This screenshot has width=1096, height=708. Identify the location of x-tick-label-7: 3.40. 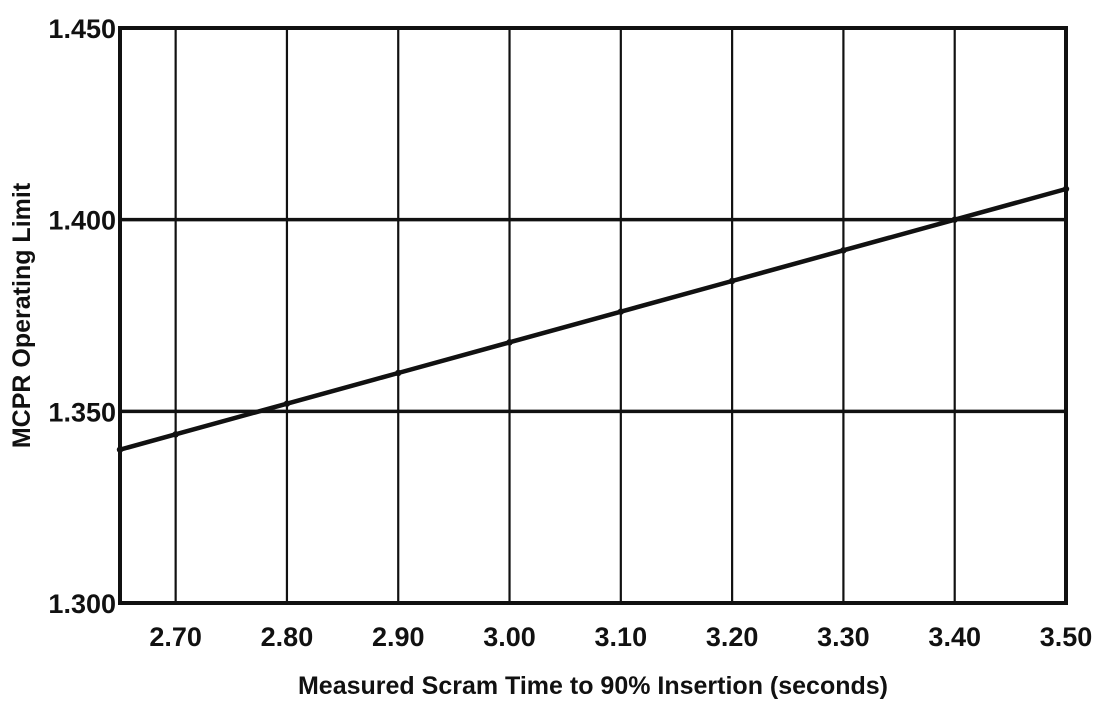
(954, 637).